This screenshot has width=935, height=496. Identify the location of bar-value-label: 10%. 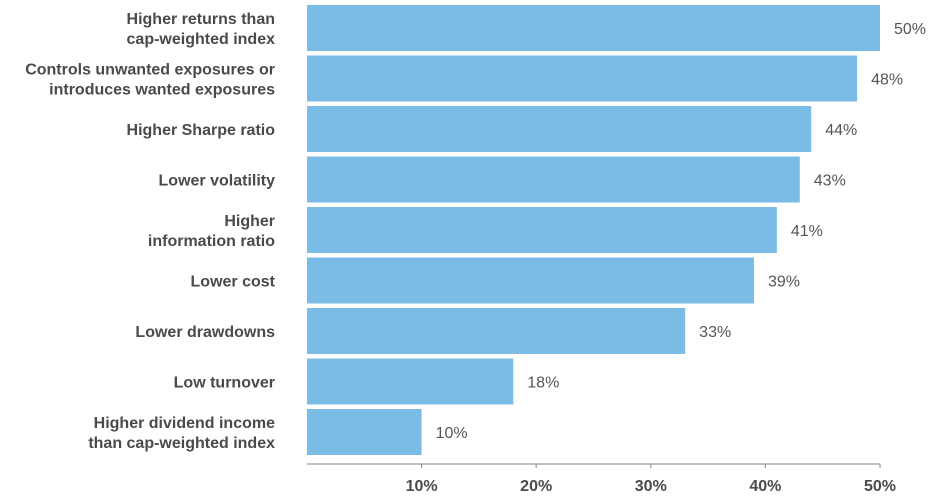
(452, 433).